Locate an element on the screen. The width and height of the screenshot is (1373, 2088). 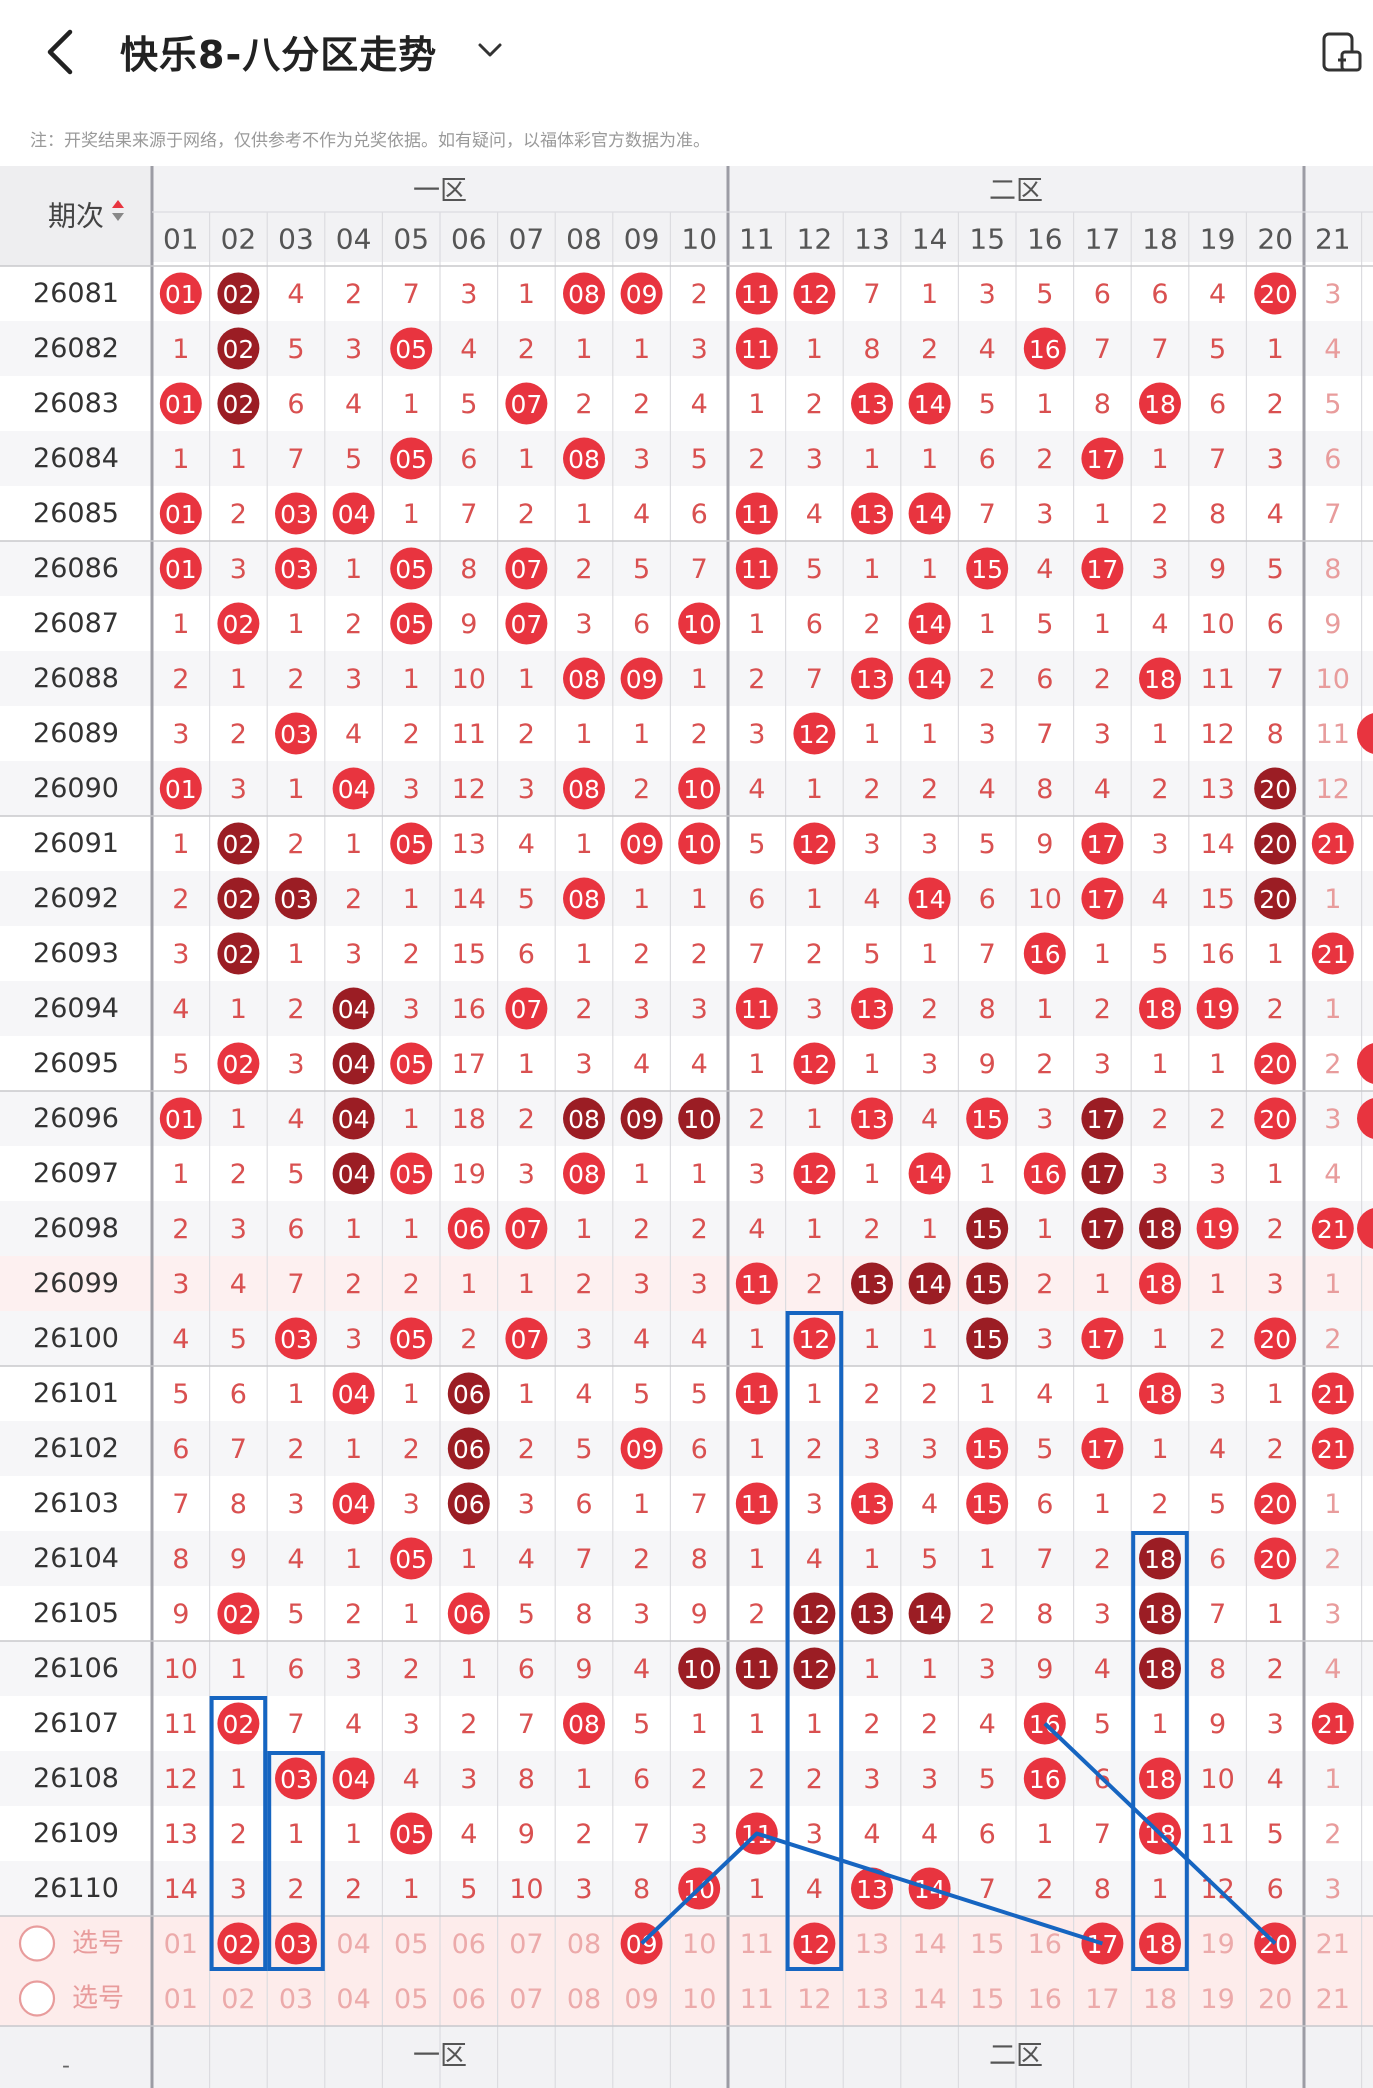
select-number: 20 is located at coordinates (1275, 1999).